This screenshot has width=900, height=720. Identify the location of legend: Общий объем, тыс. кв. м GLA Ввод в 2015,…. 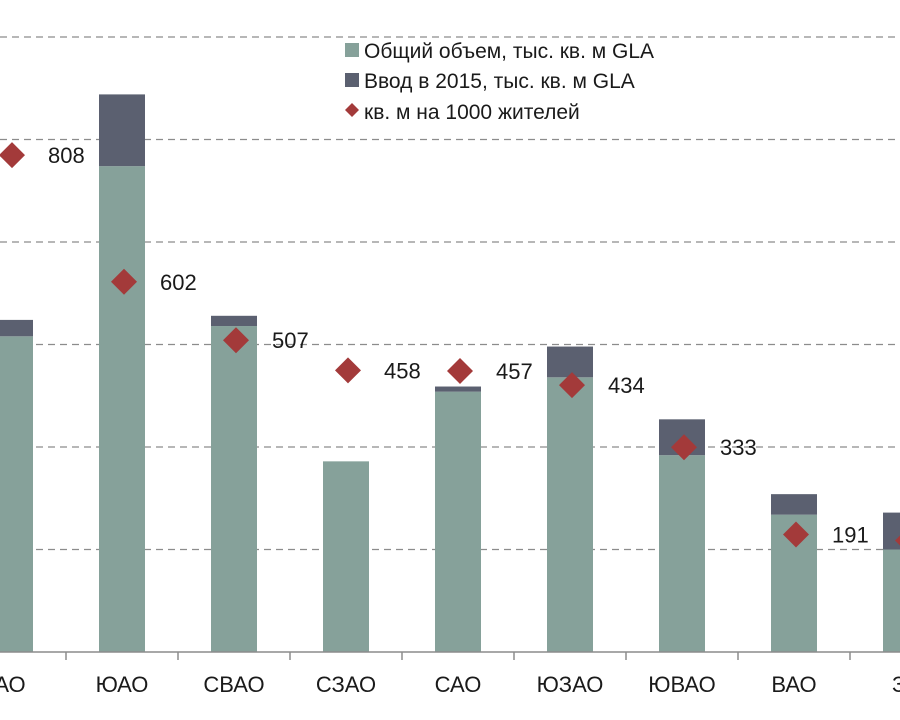
(499, 82).